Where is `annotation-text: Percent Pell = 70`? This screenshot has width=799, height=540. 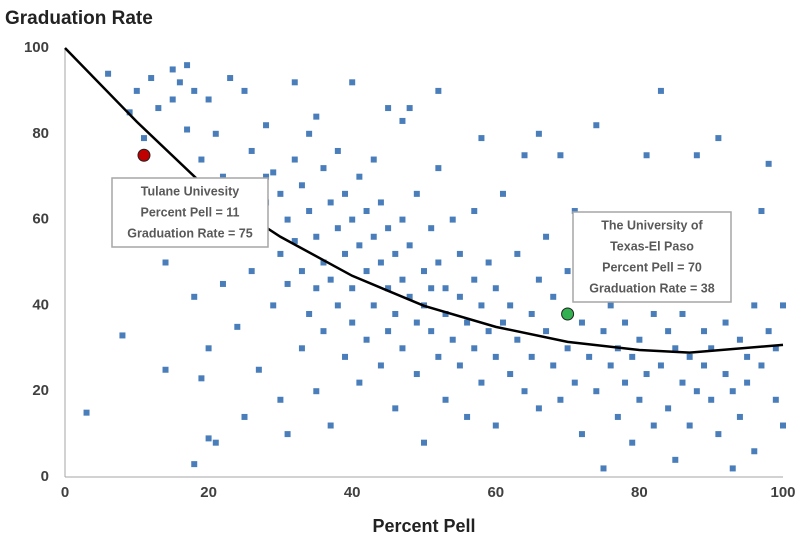 annotation-text: Percent Pell = 70 is located at coordinates (652, 267).